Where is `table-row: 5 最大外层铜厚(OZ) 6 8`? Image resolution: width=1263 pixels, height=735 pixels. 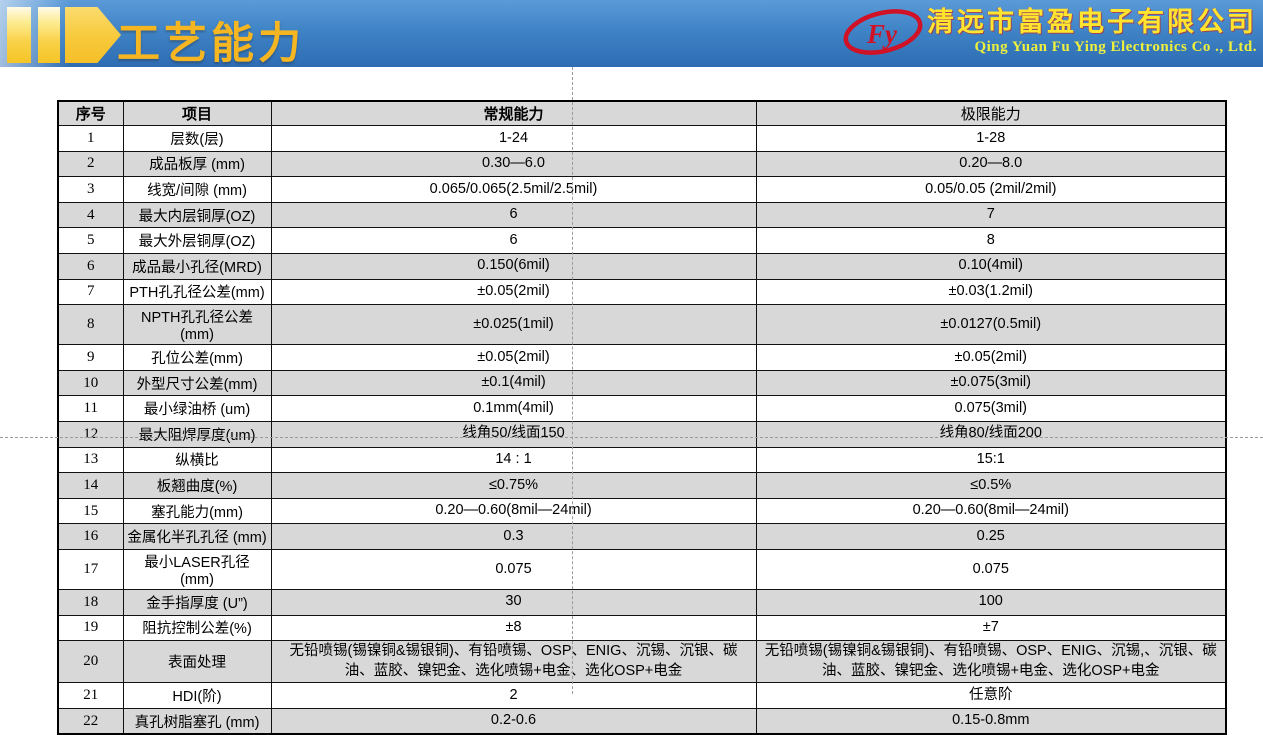
table-row: 5 最大外层铜厚(OZ) 6 8 is located at coordinates (642, 240).